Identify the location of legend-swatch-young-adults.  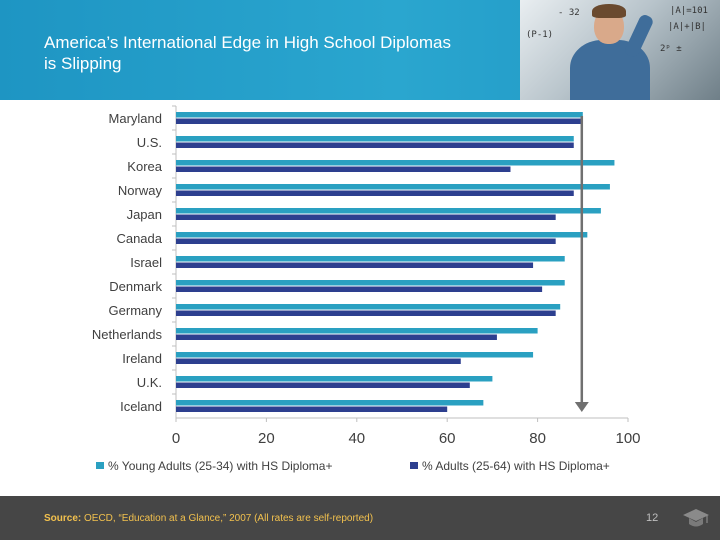
(100, 465).